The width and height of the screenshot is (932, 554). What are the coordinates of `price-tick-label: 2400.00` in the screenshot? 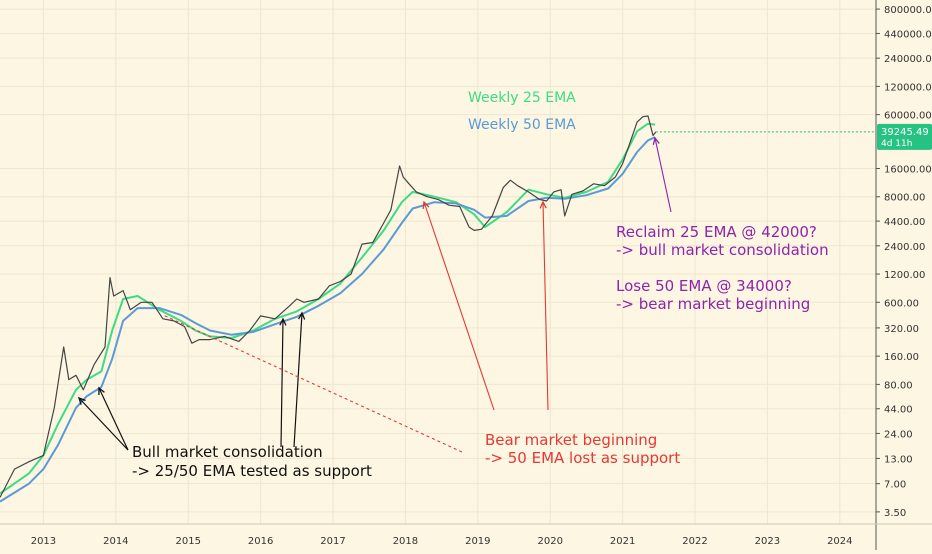 It's located at (904, 247).